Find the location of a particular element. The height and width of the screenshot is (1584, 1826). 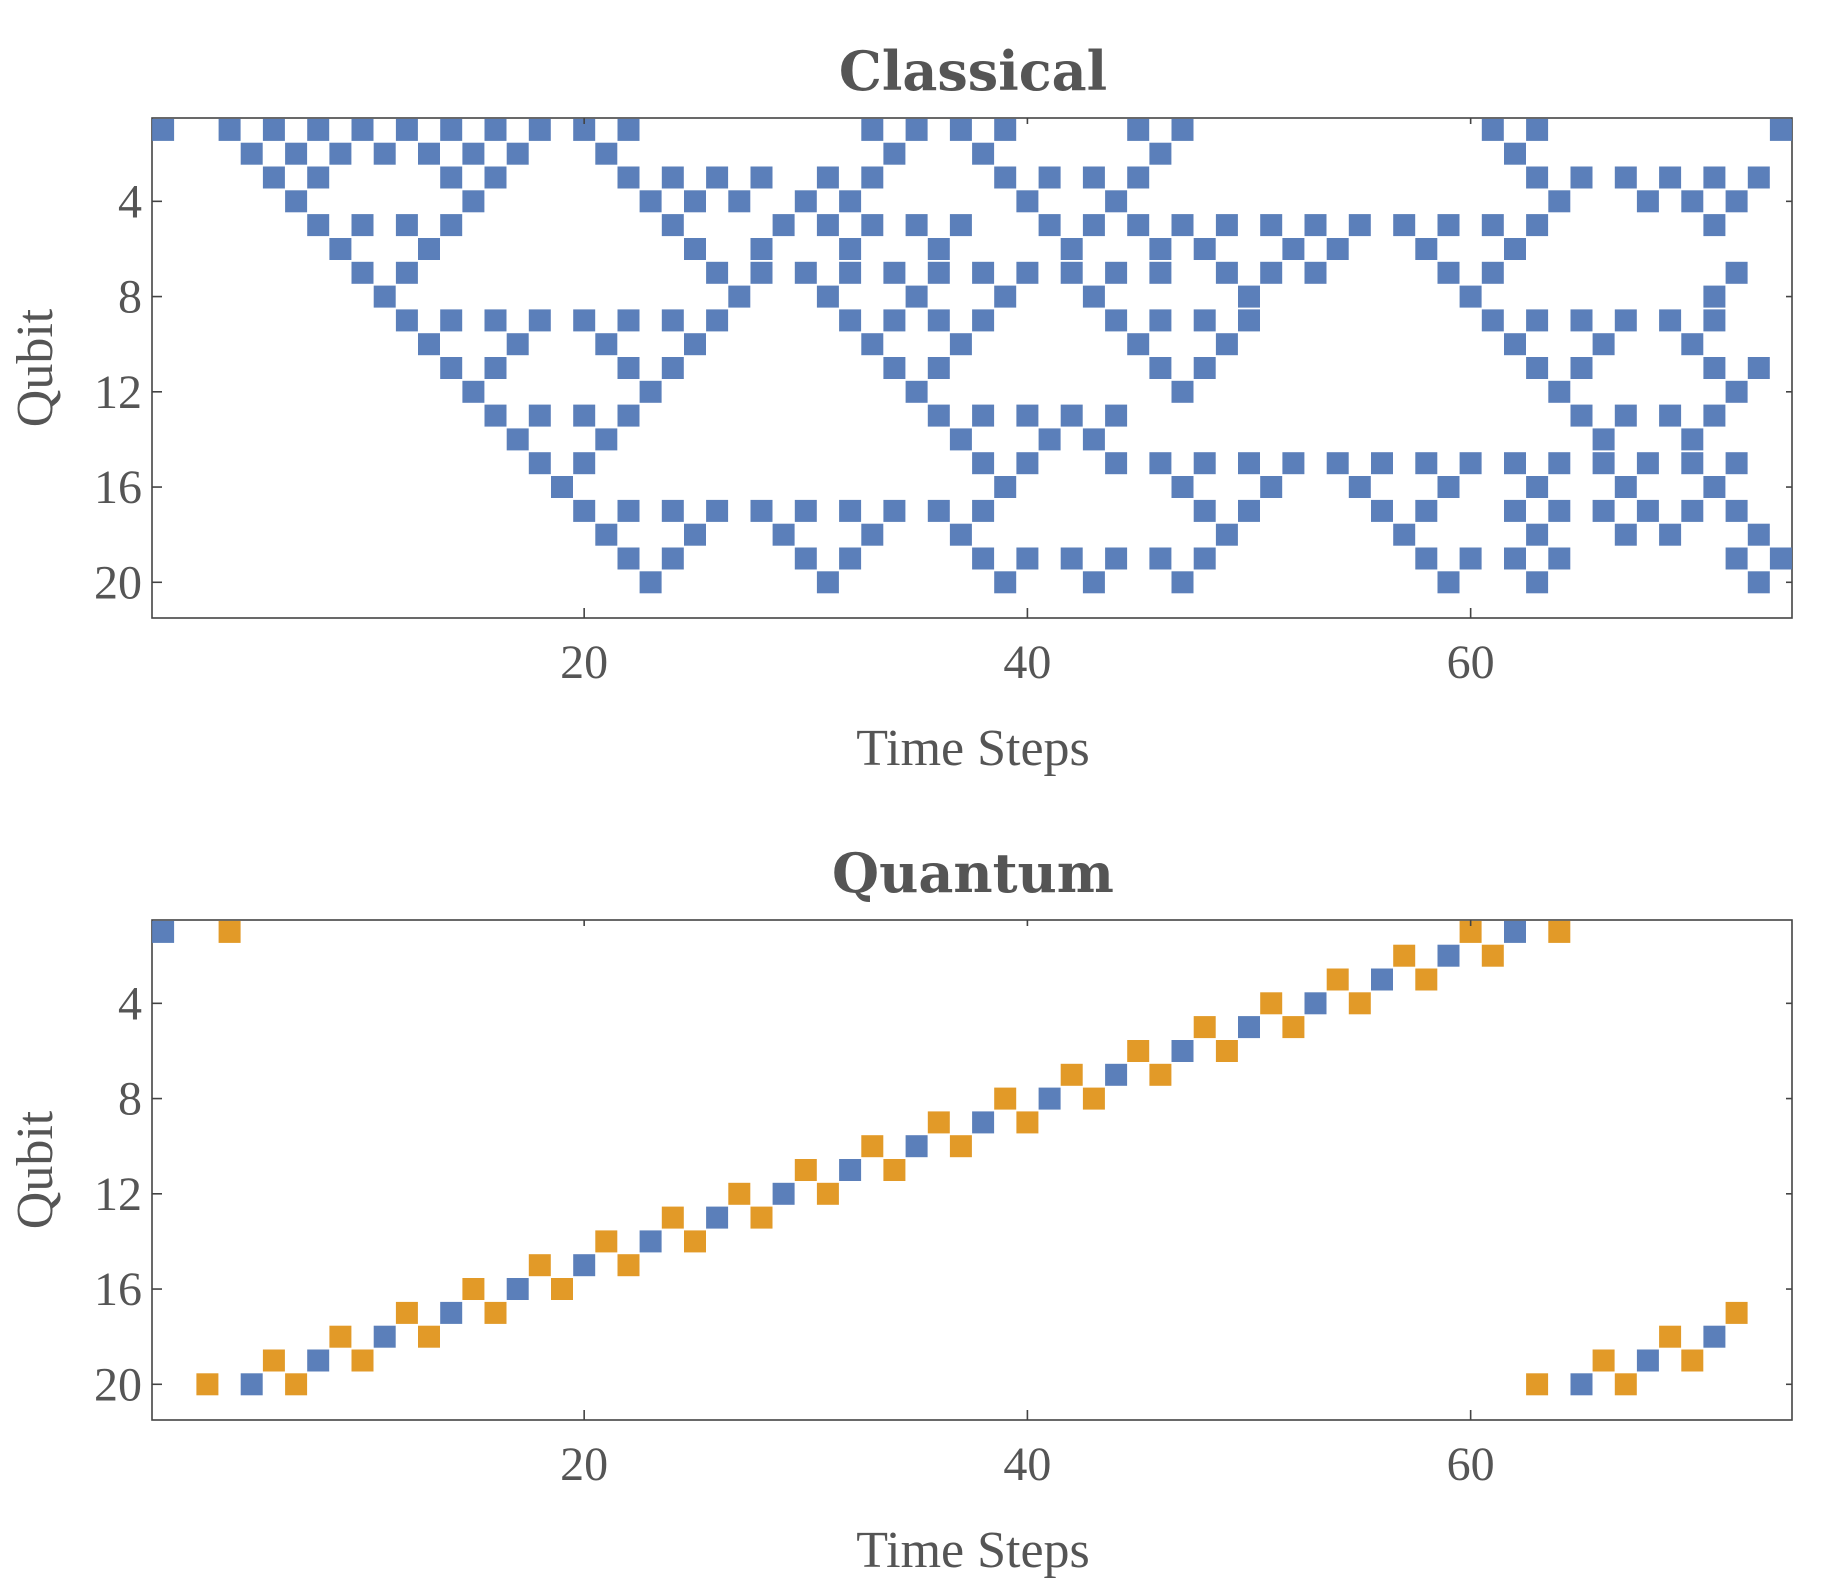

x-tick-label: 40 is located at coordinates (1027, 1464).